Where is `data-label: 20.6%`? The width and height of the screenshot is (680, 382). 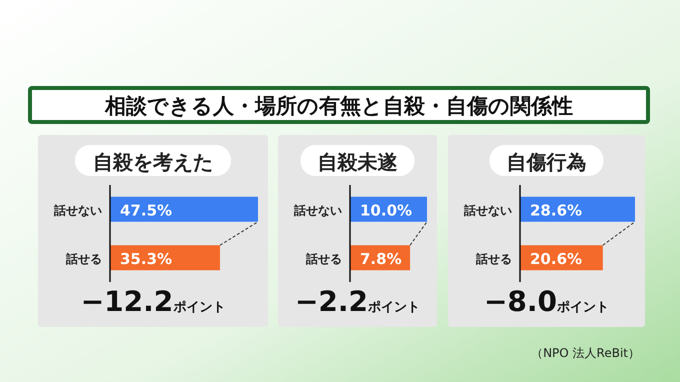 data-label: 20.6% is located at coordinates (556, 259).